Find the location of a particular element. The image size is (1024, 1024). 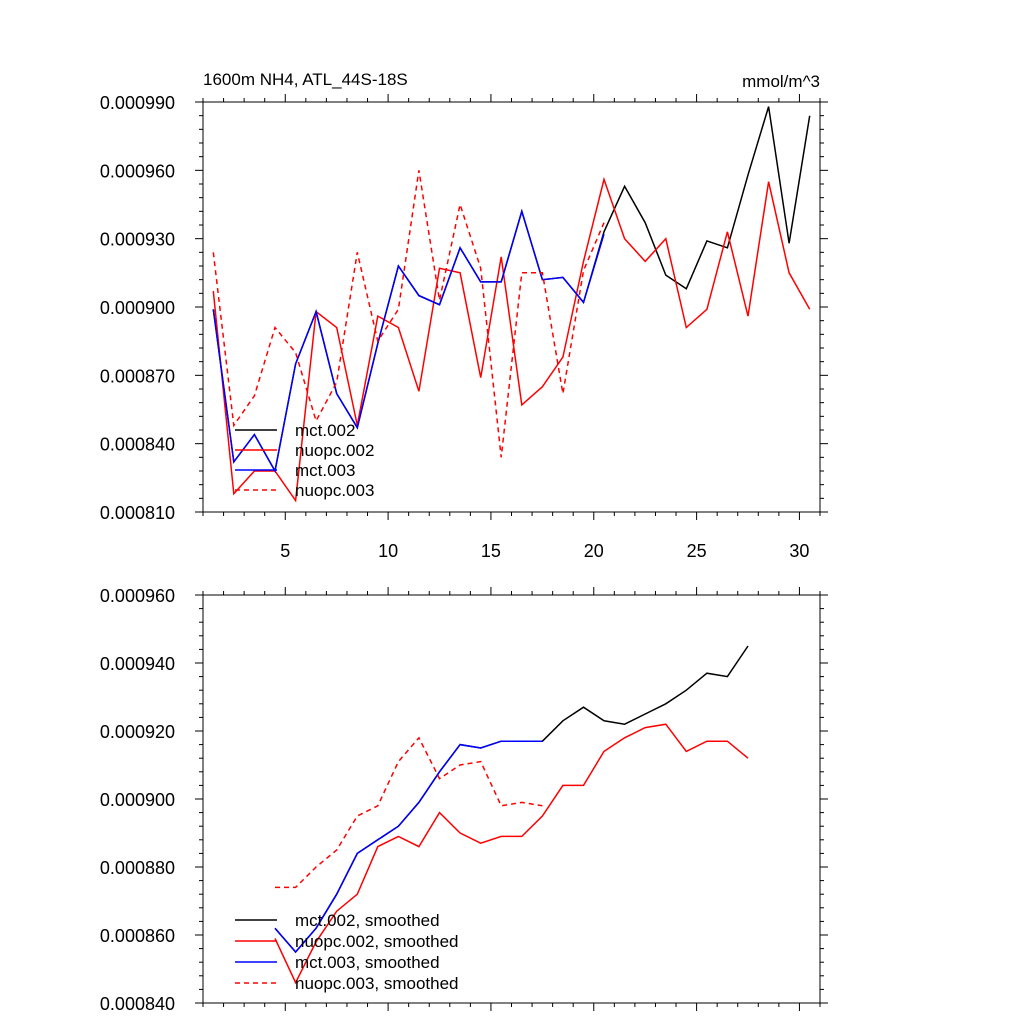

series-line-mct-002-smoothed is located at coordinates (511, 799).